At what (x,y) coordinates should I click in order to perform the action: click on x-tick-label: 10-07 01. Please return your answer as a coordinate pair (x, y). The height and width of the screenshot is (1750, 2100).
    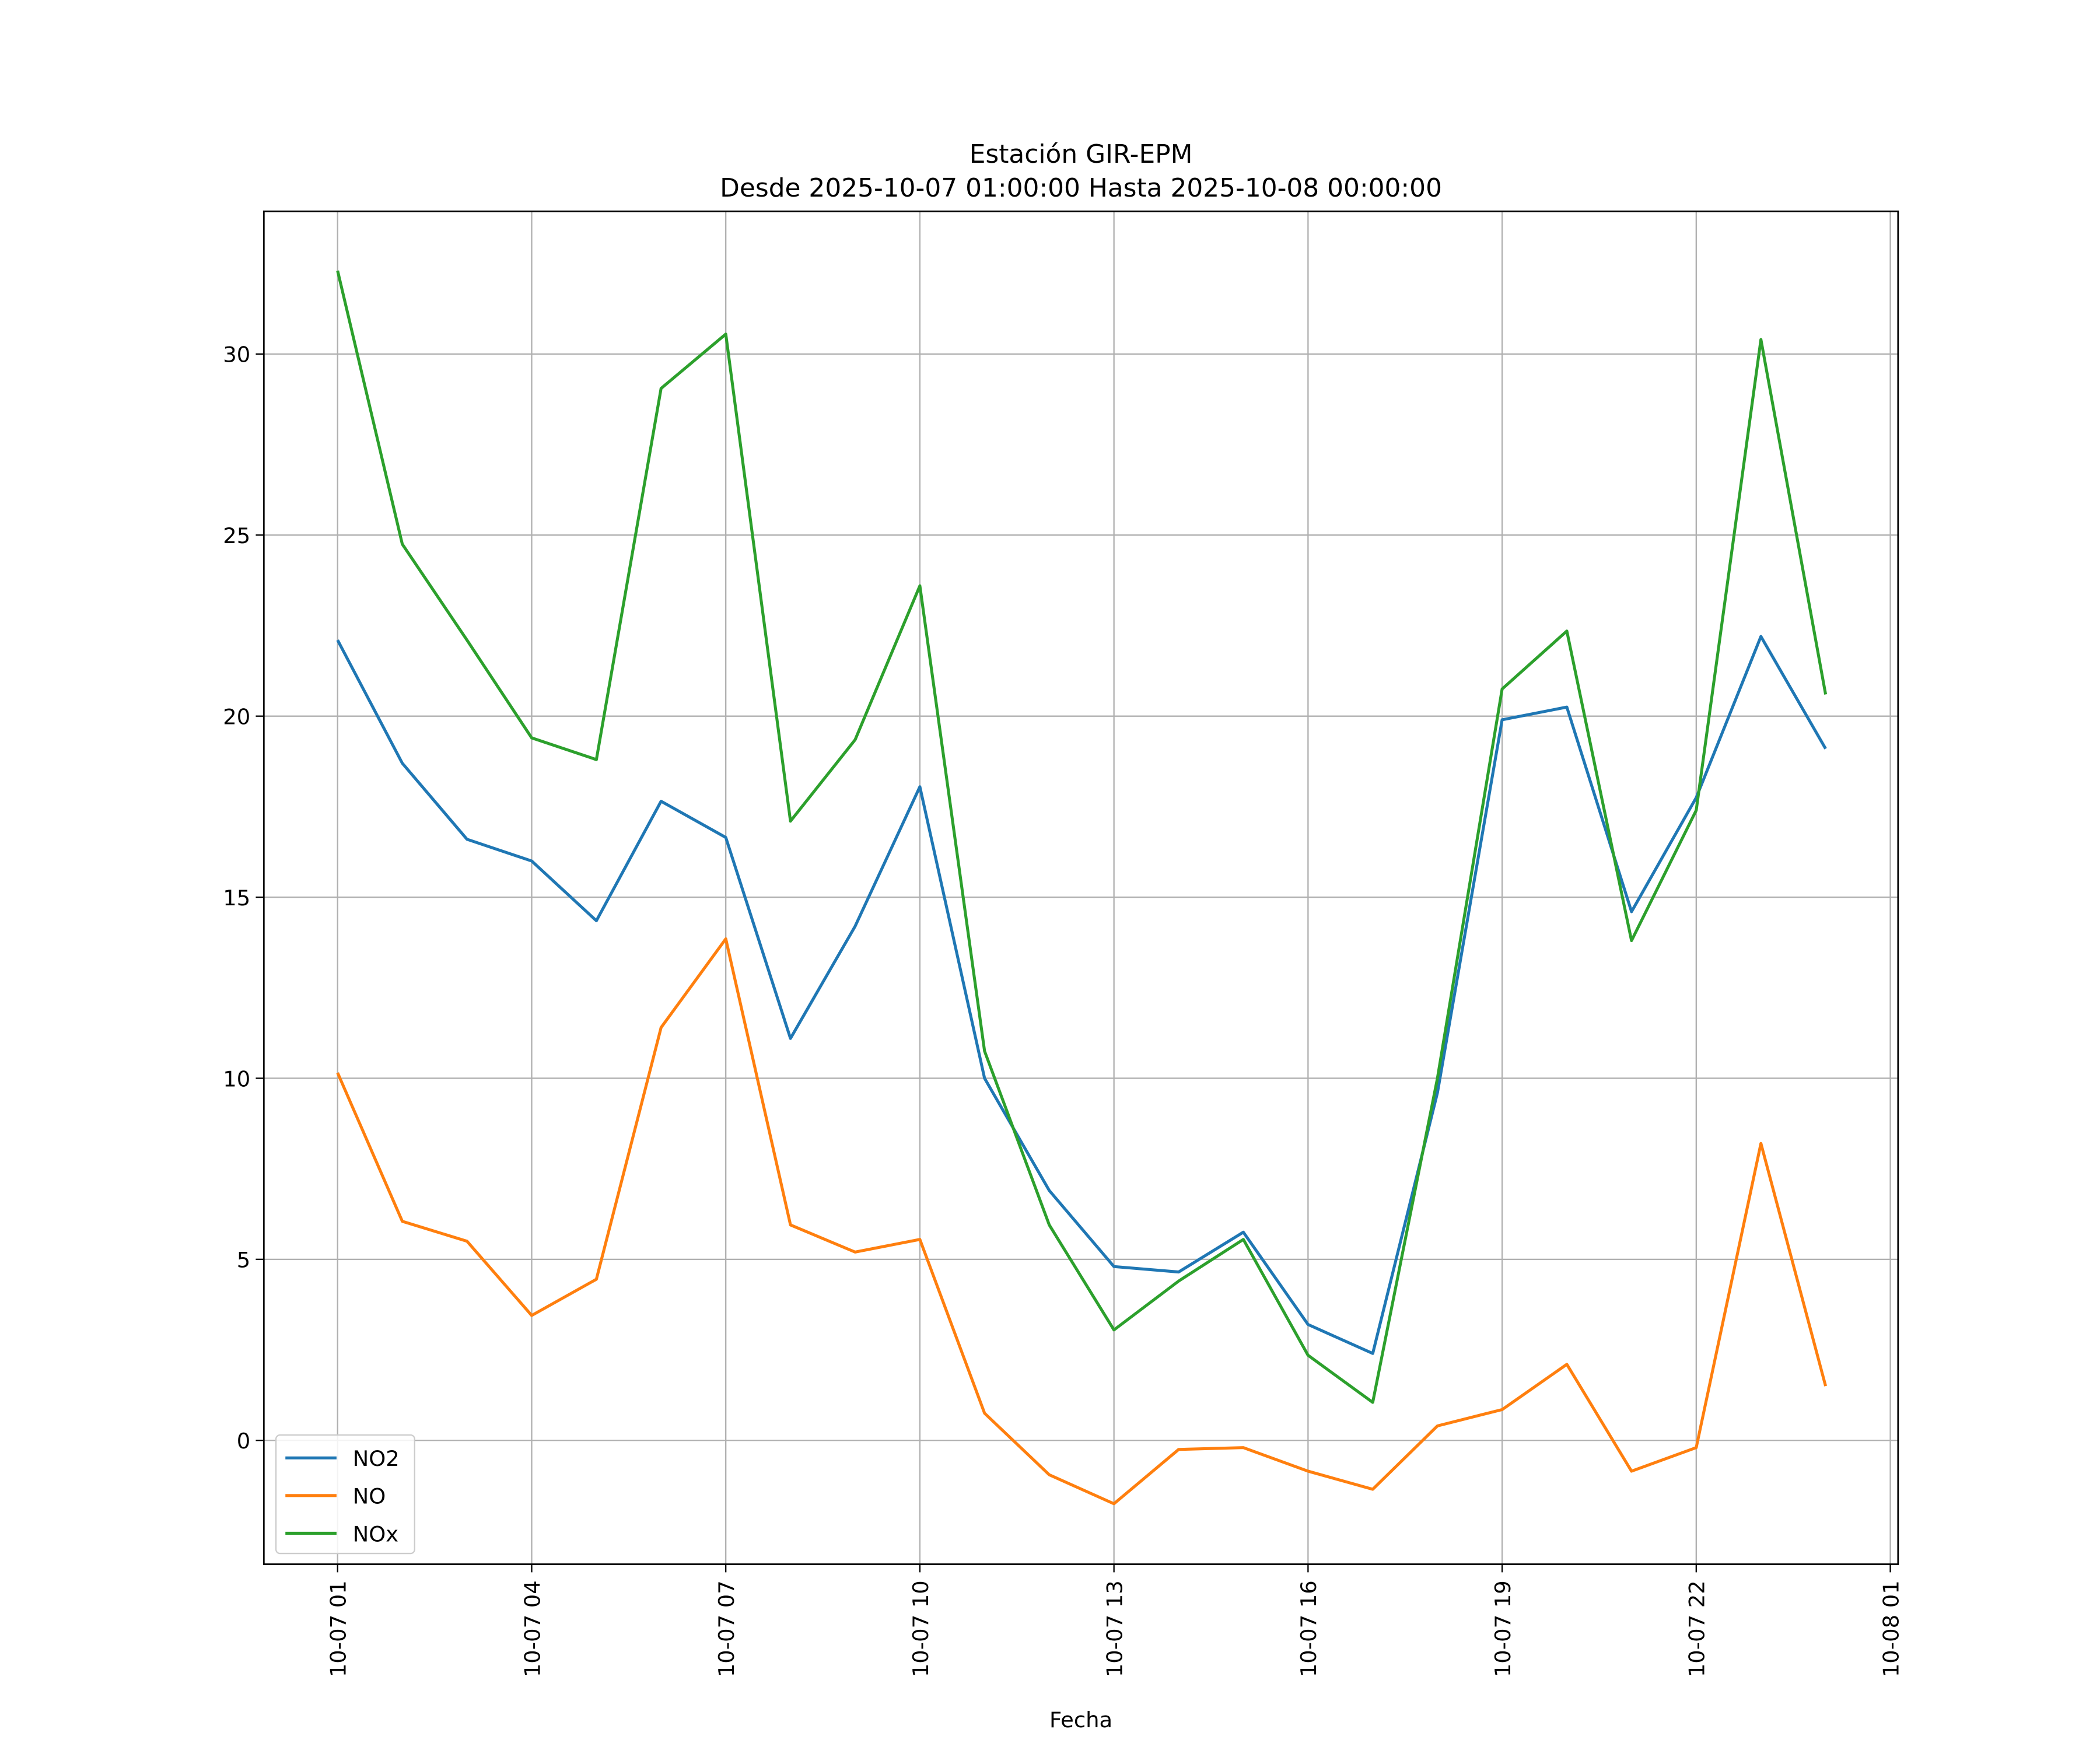
    Looking at the image, I should click on (338, 1629).